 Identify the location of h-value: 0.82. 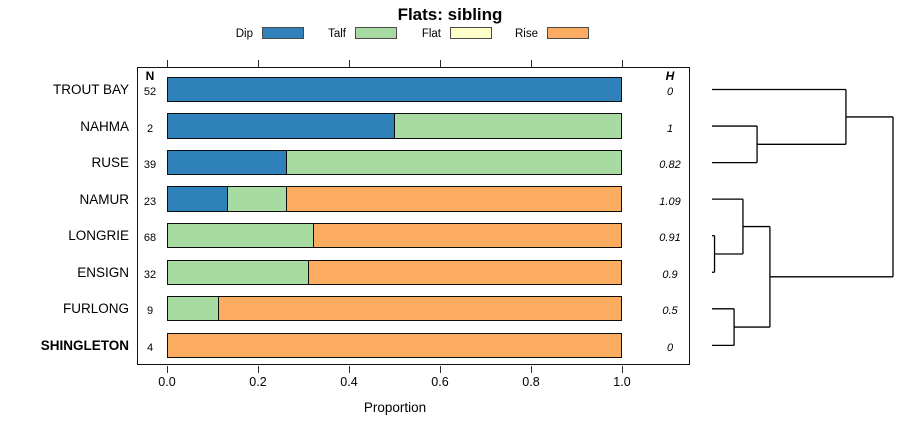
(670, 165).